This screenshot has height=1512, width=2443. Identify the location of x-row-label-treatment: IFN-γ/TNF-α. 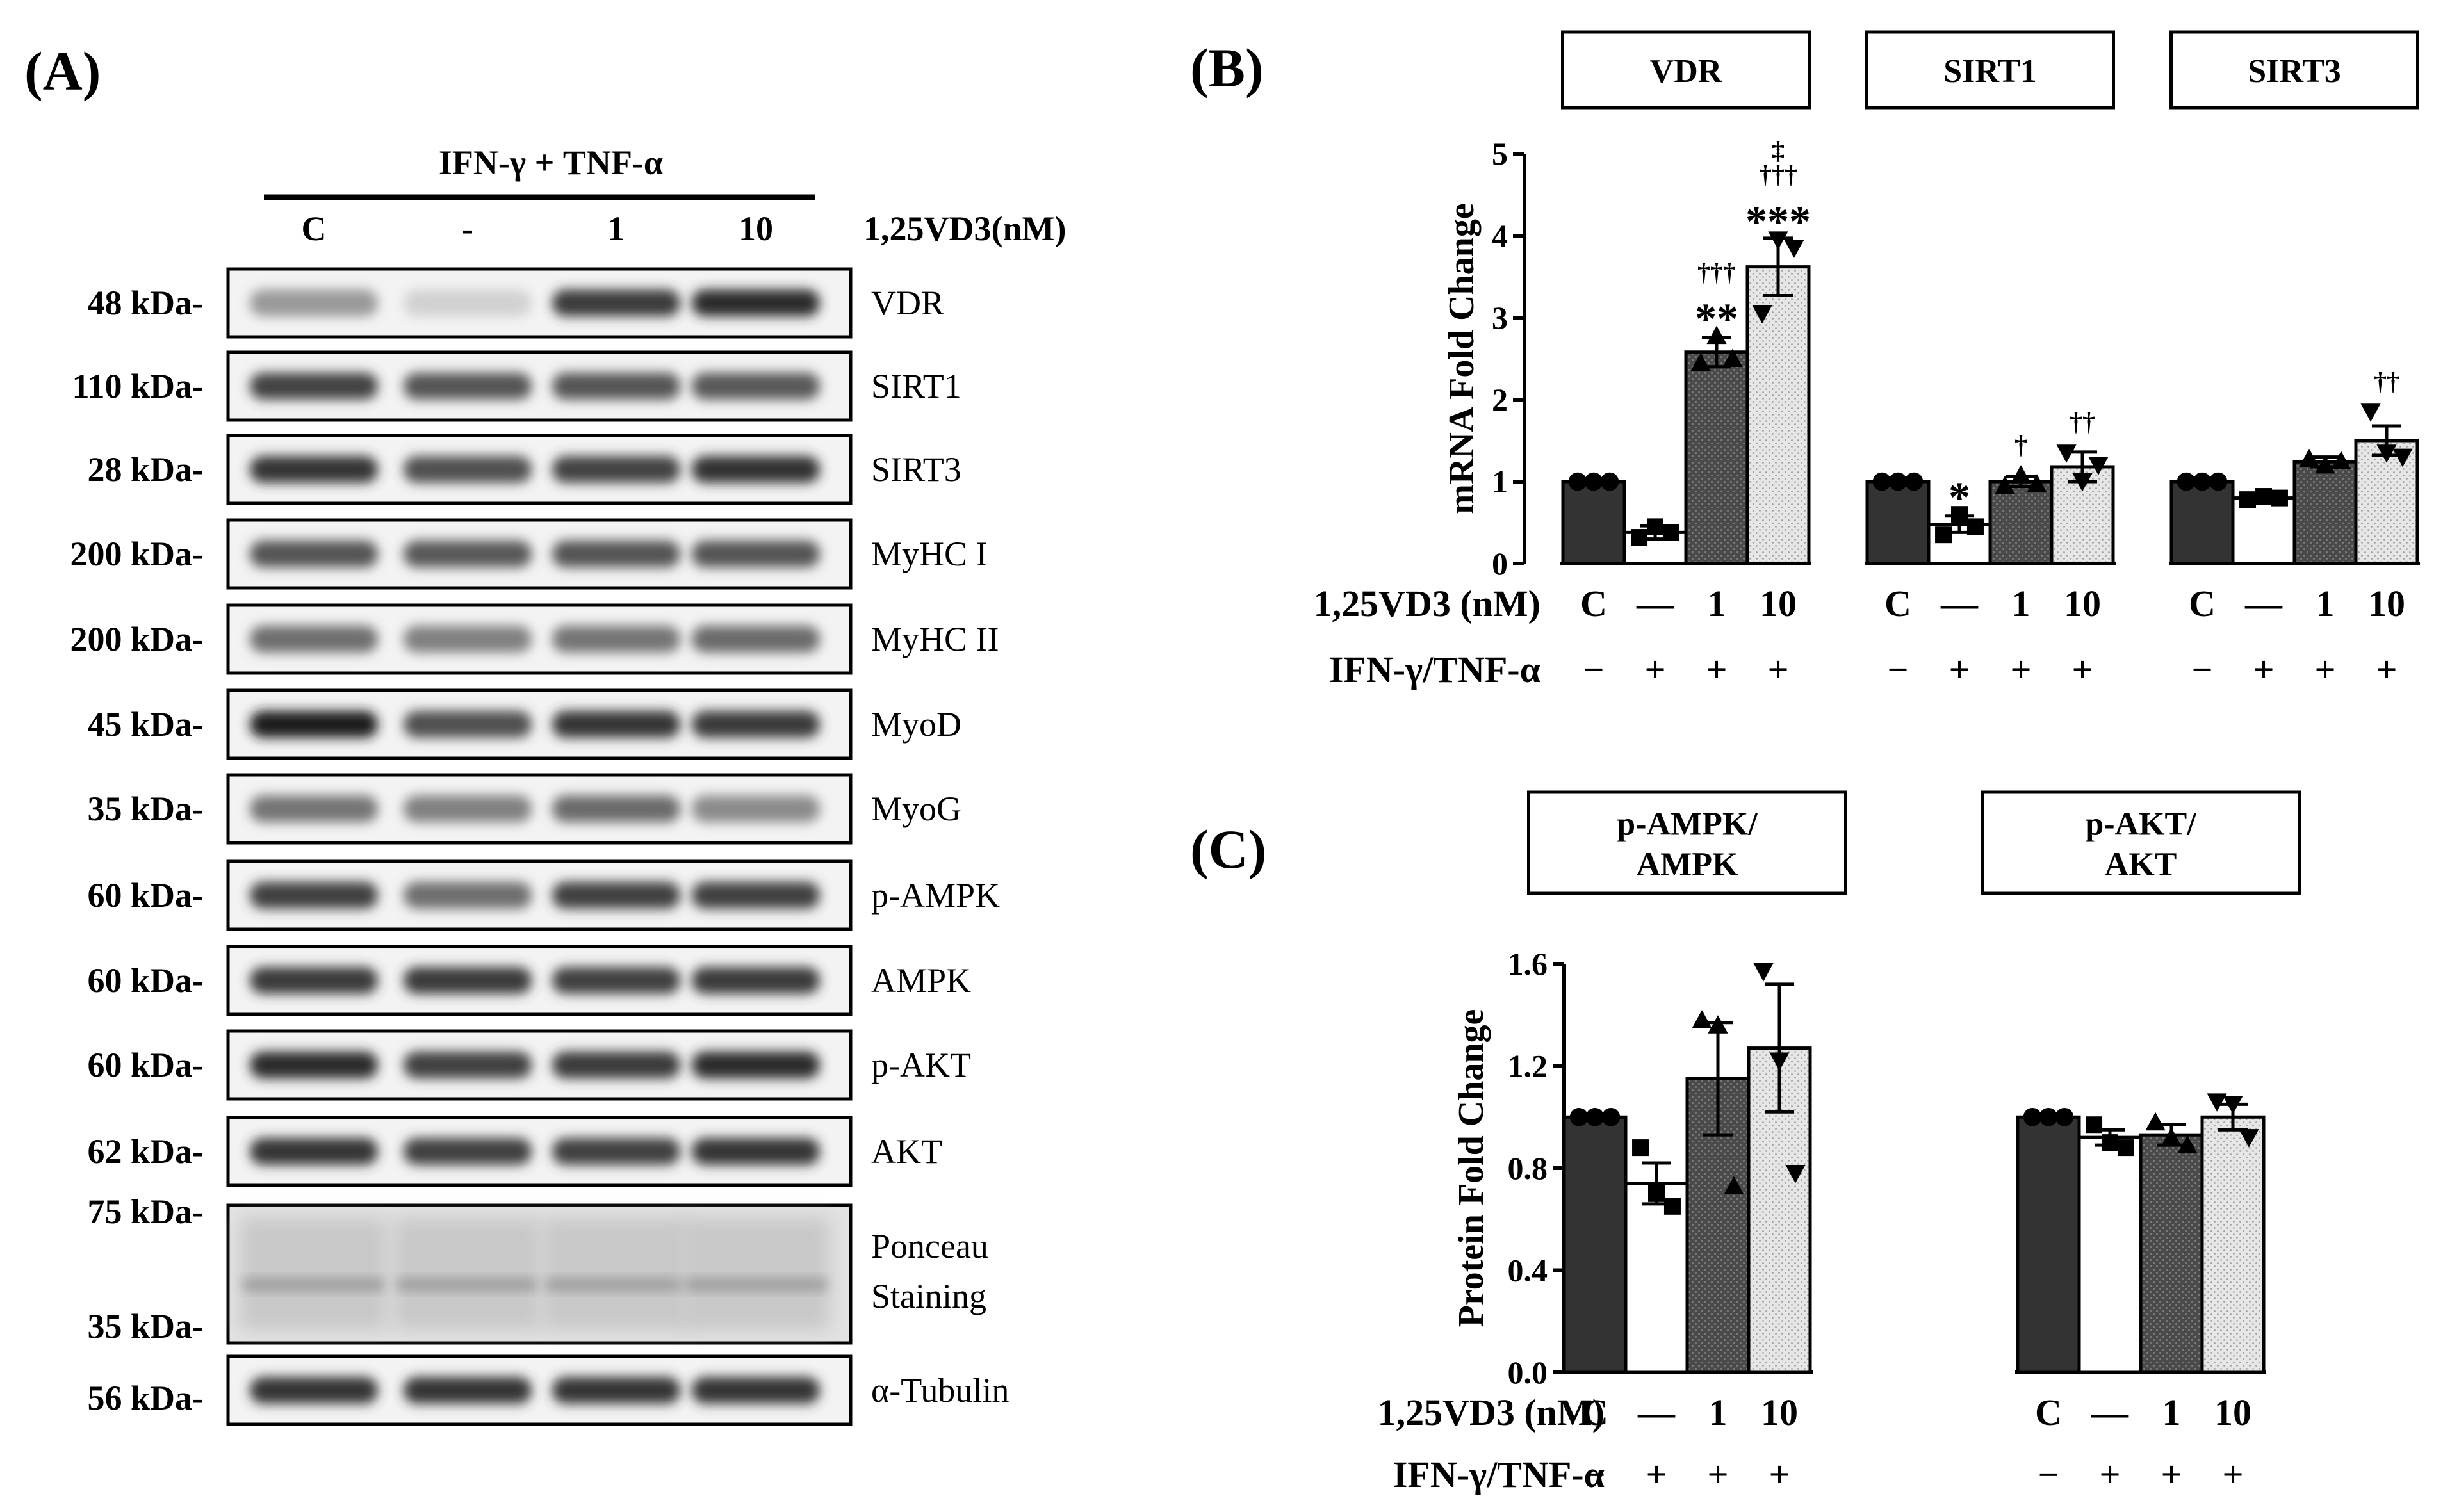
(1435, 670).